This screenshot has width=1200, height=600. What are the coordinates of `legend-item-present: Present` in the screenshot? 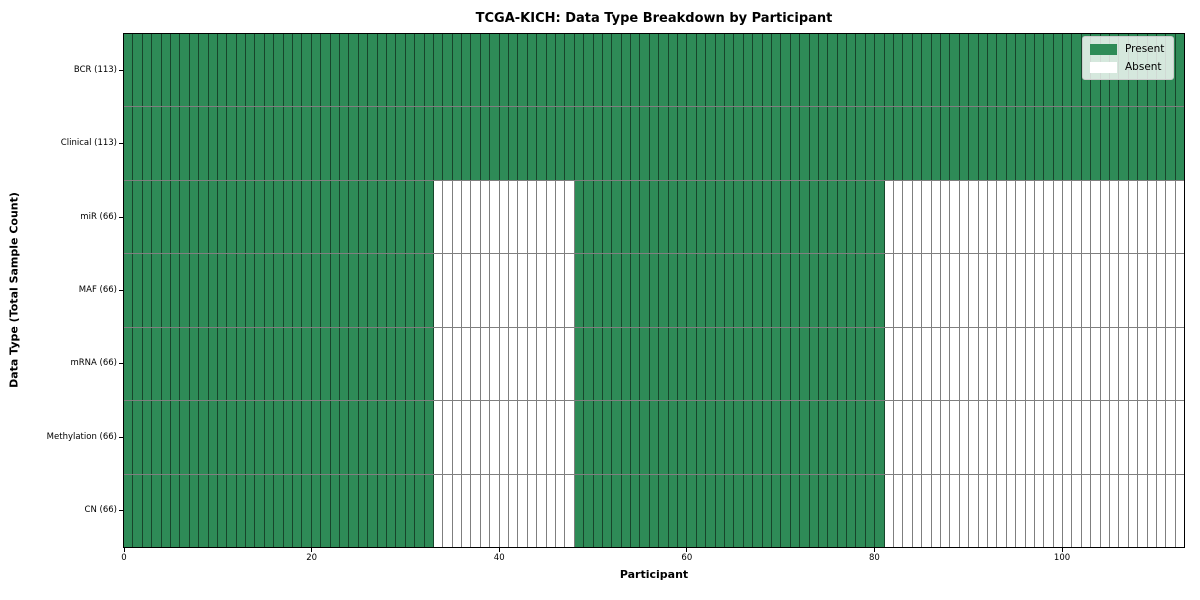 It's located at (1127, 49).